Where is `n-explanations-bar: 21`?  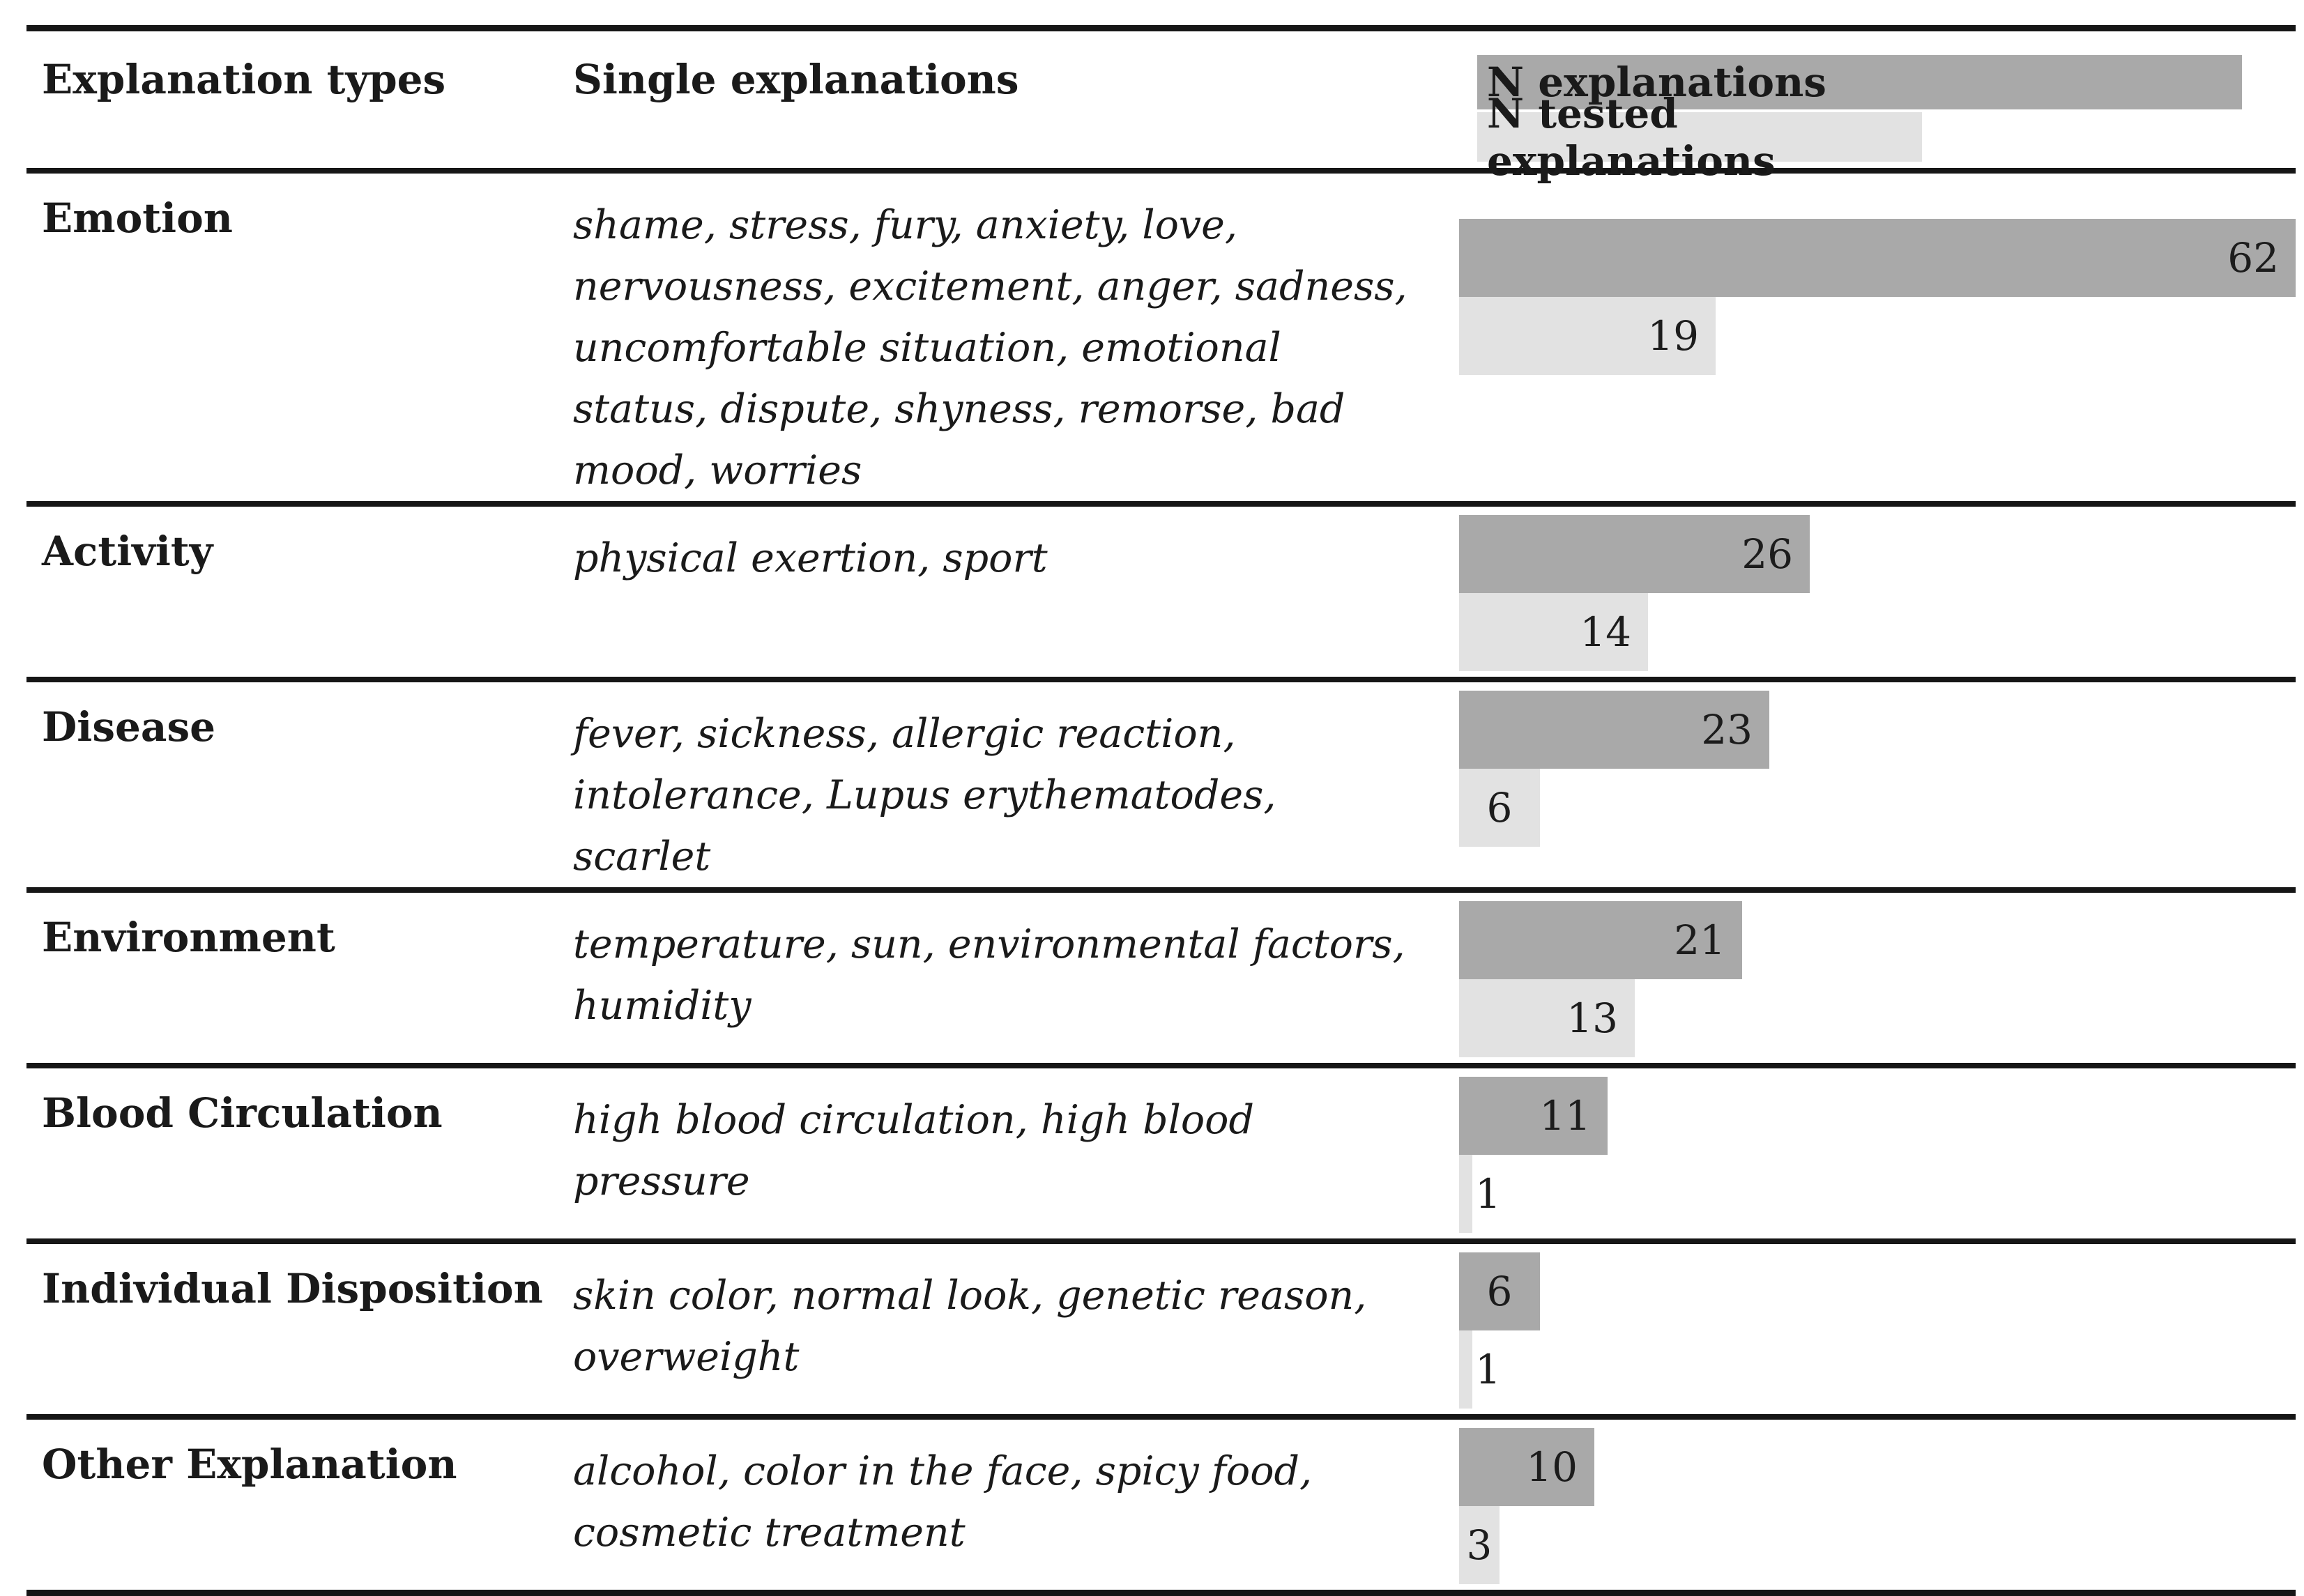 n-explanations-bar: 21 is located at coordinates (1600, 940).